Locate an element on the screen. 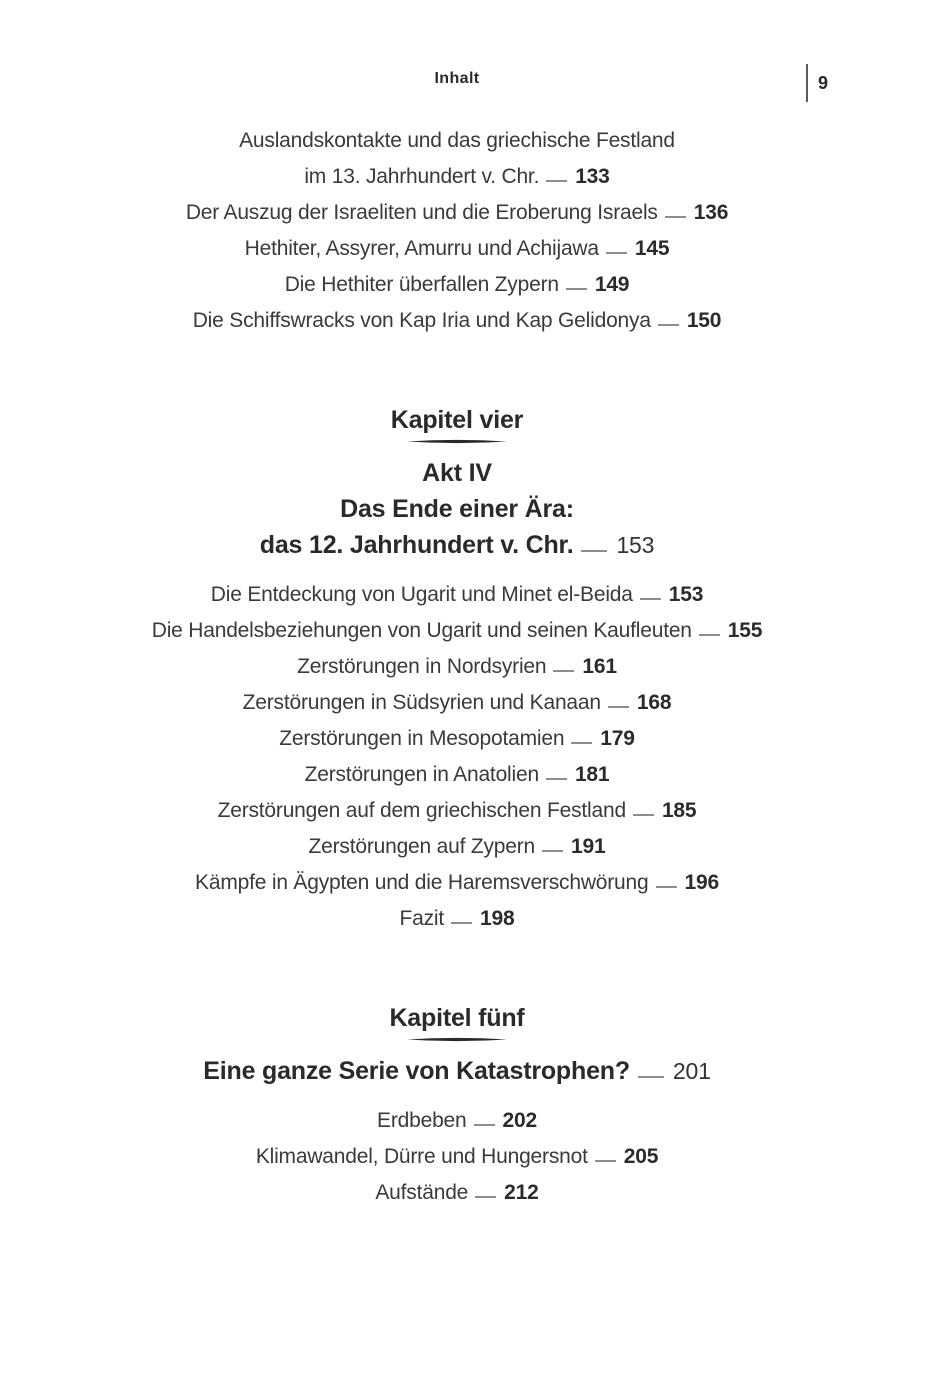 Image resolution: width=942 pixels, height=1400 pixels. page-number: 9 is located at coordinates (823, 82).